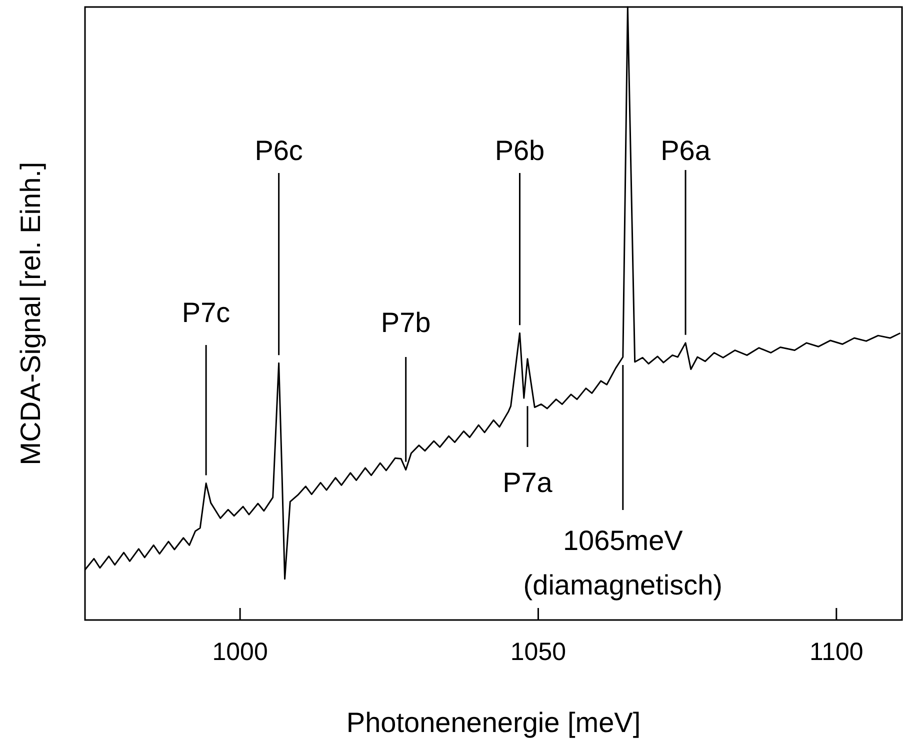 The width and height of the screenshot is (903, 744). I want to click on x-tick-label: 1000, so click(240, 652).